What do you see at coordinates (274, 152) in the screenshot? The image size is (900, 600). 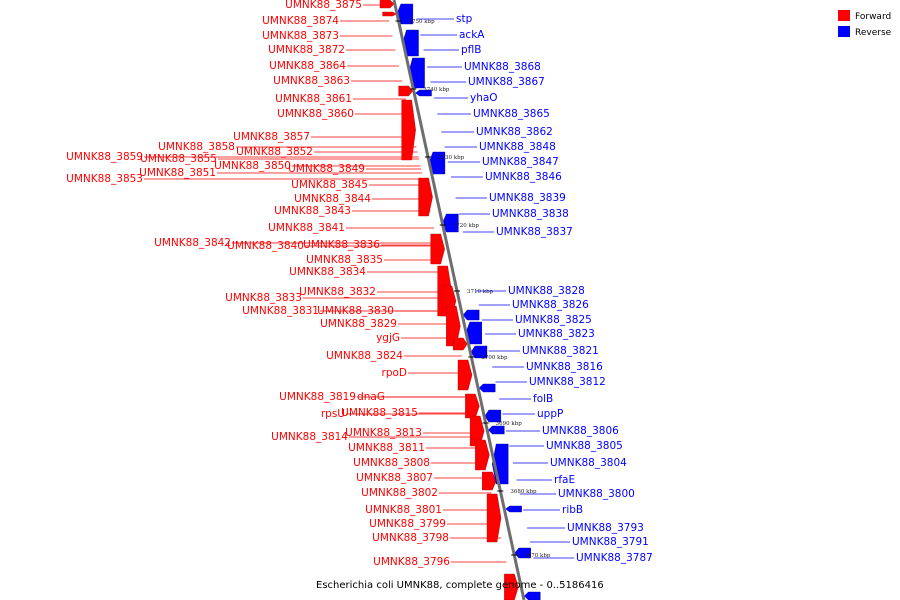 I see `forward-gene-label: UMNK88_3852` at bounding box center [274, 152].